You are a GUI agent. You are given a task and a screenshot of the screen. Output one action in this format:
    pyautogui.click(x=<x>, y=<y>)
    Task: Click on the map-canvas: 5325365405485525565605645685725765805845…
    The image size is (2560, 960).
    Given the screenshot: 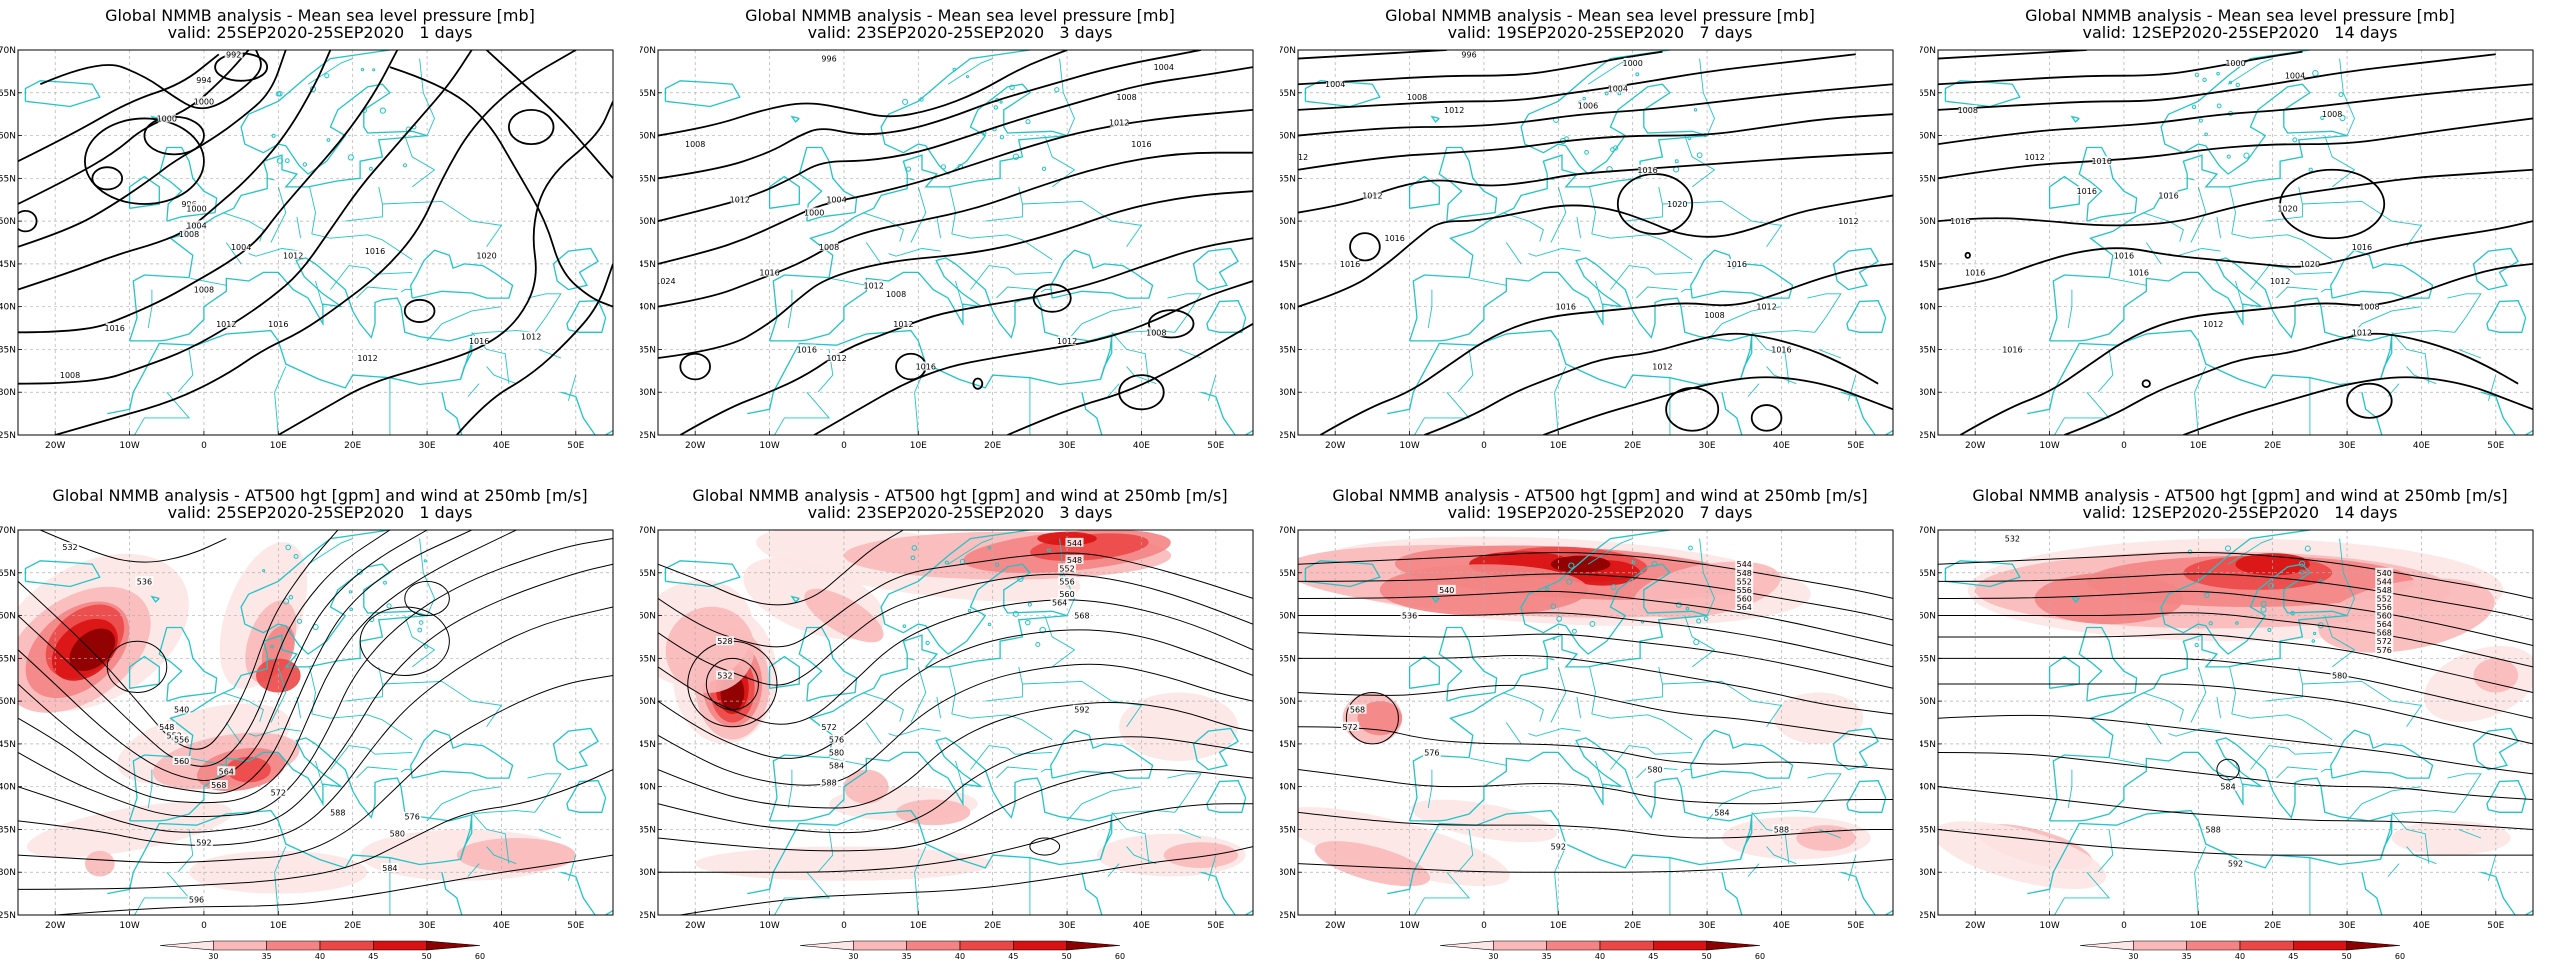 What is the action you would take?
    pyautogui.click(x=307, y=743)
    